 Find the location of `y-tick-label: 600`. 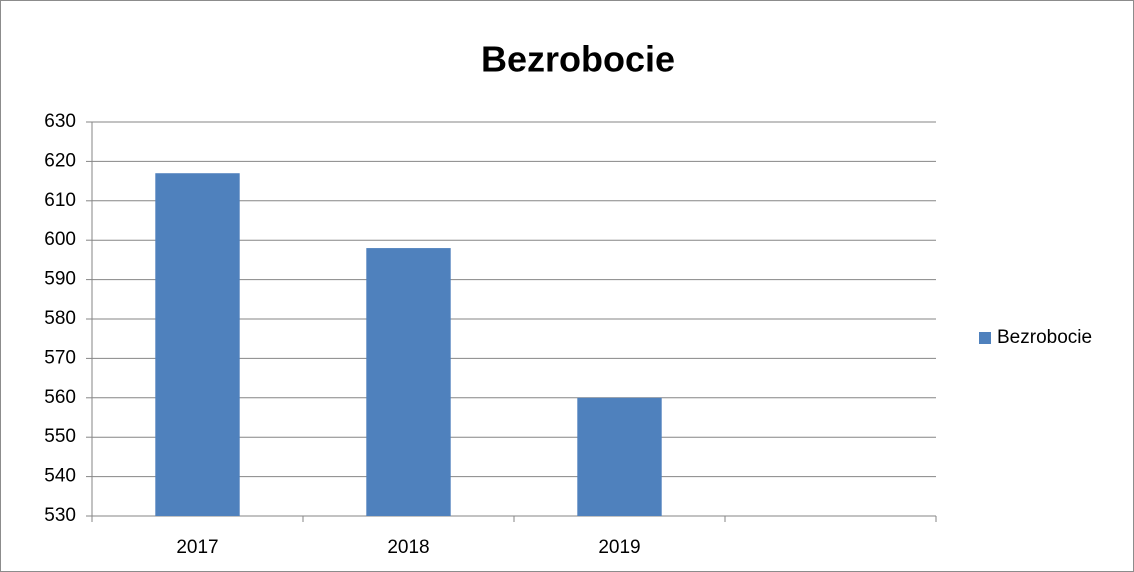

y-tick-label: 600 is located at coordinates (60, 239).